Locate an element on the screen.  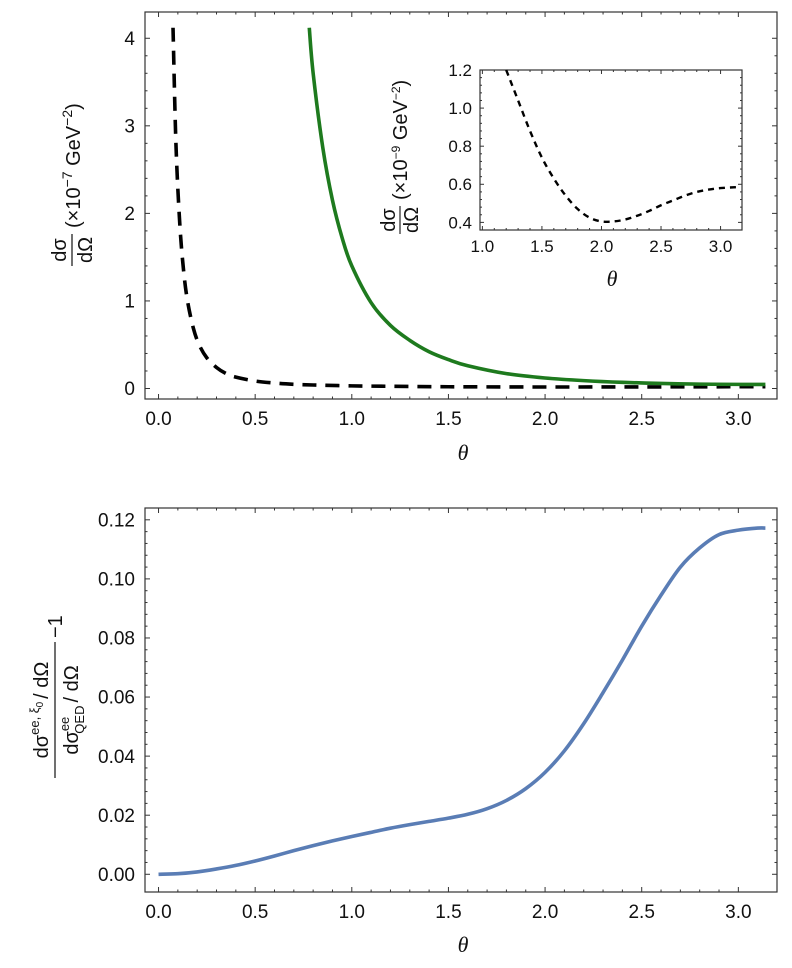
inset-ytick-label: 0.8 is located at coordinates (460, 146).